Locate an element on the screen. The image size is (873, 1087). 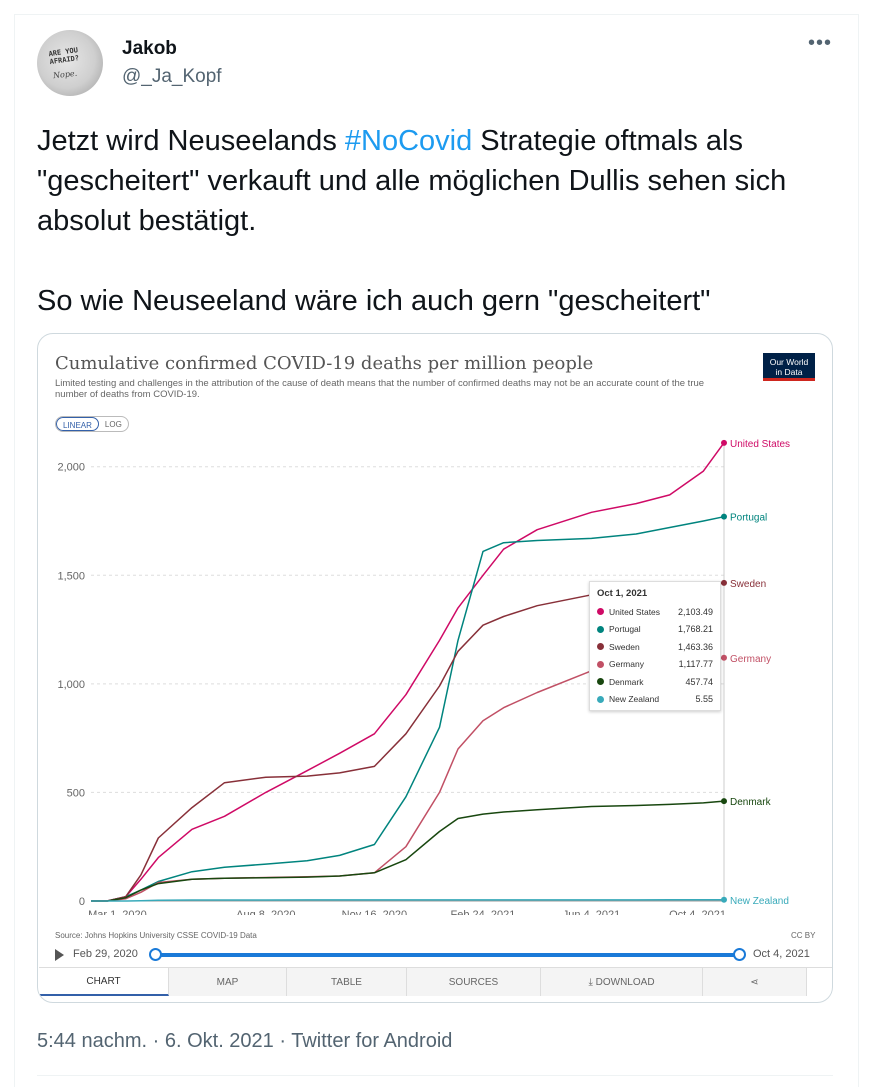
tooltip-series-value: 2,103.49 is located at coordinates (695, 611).